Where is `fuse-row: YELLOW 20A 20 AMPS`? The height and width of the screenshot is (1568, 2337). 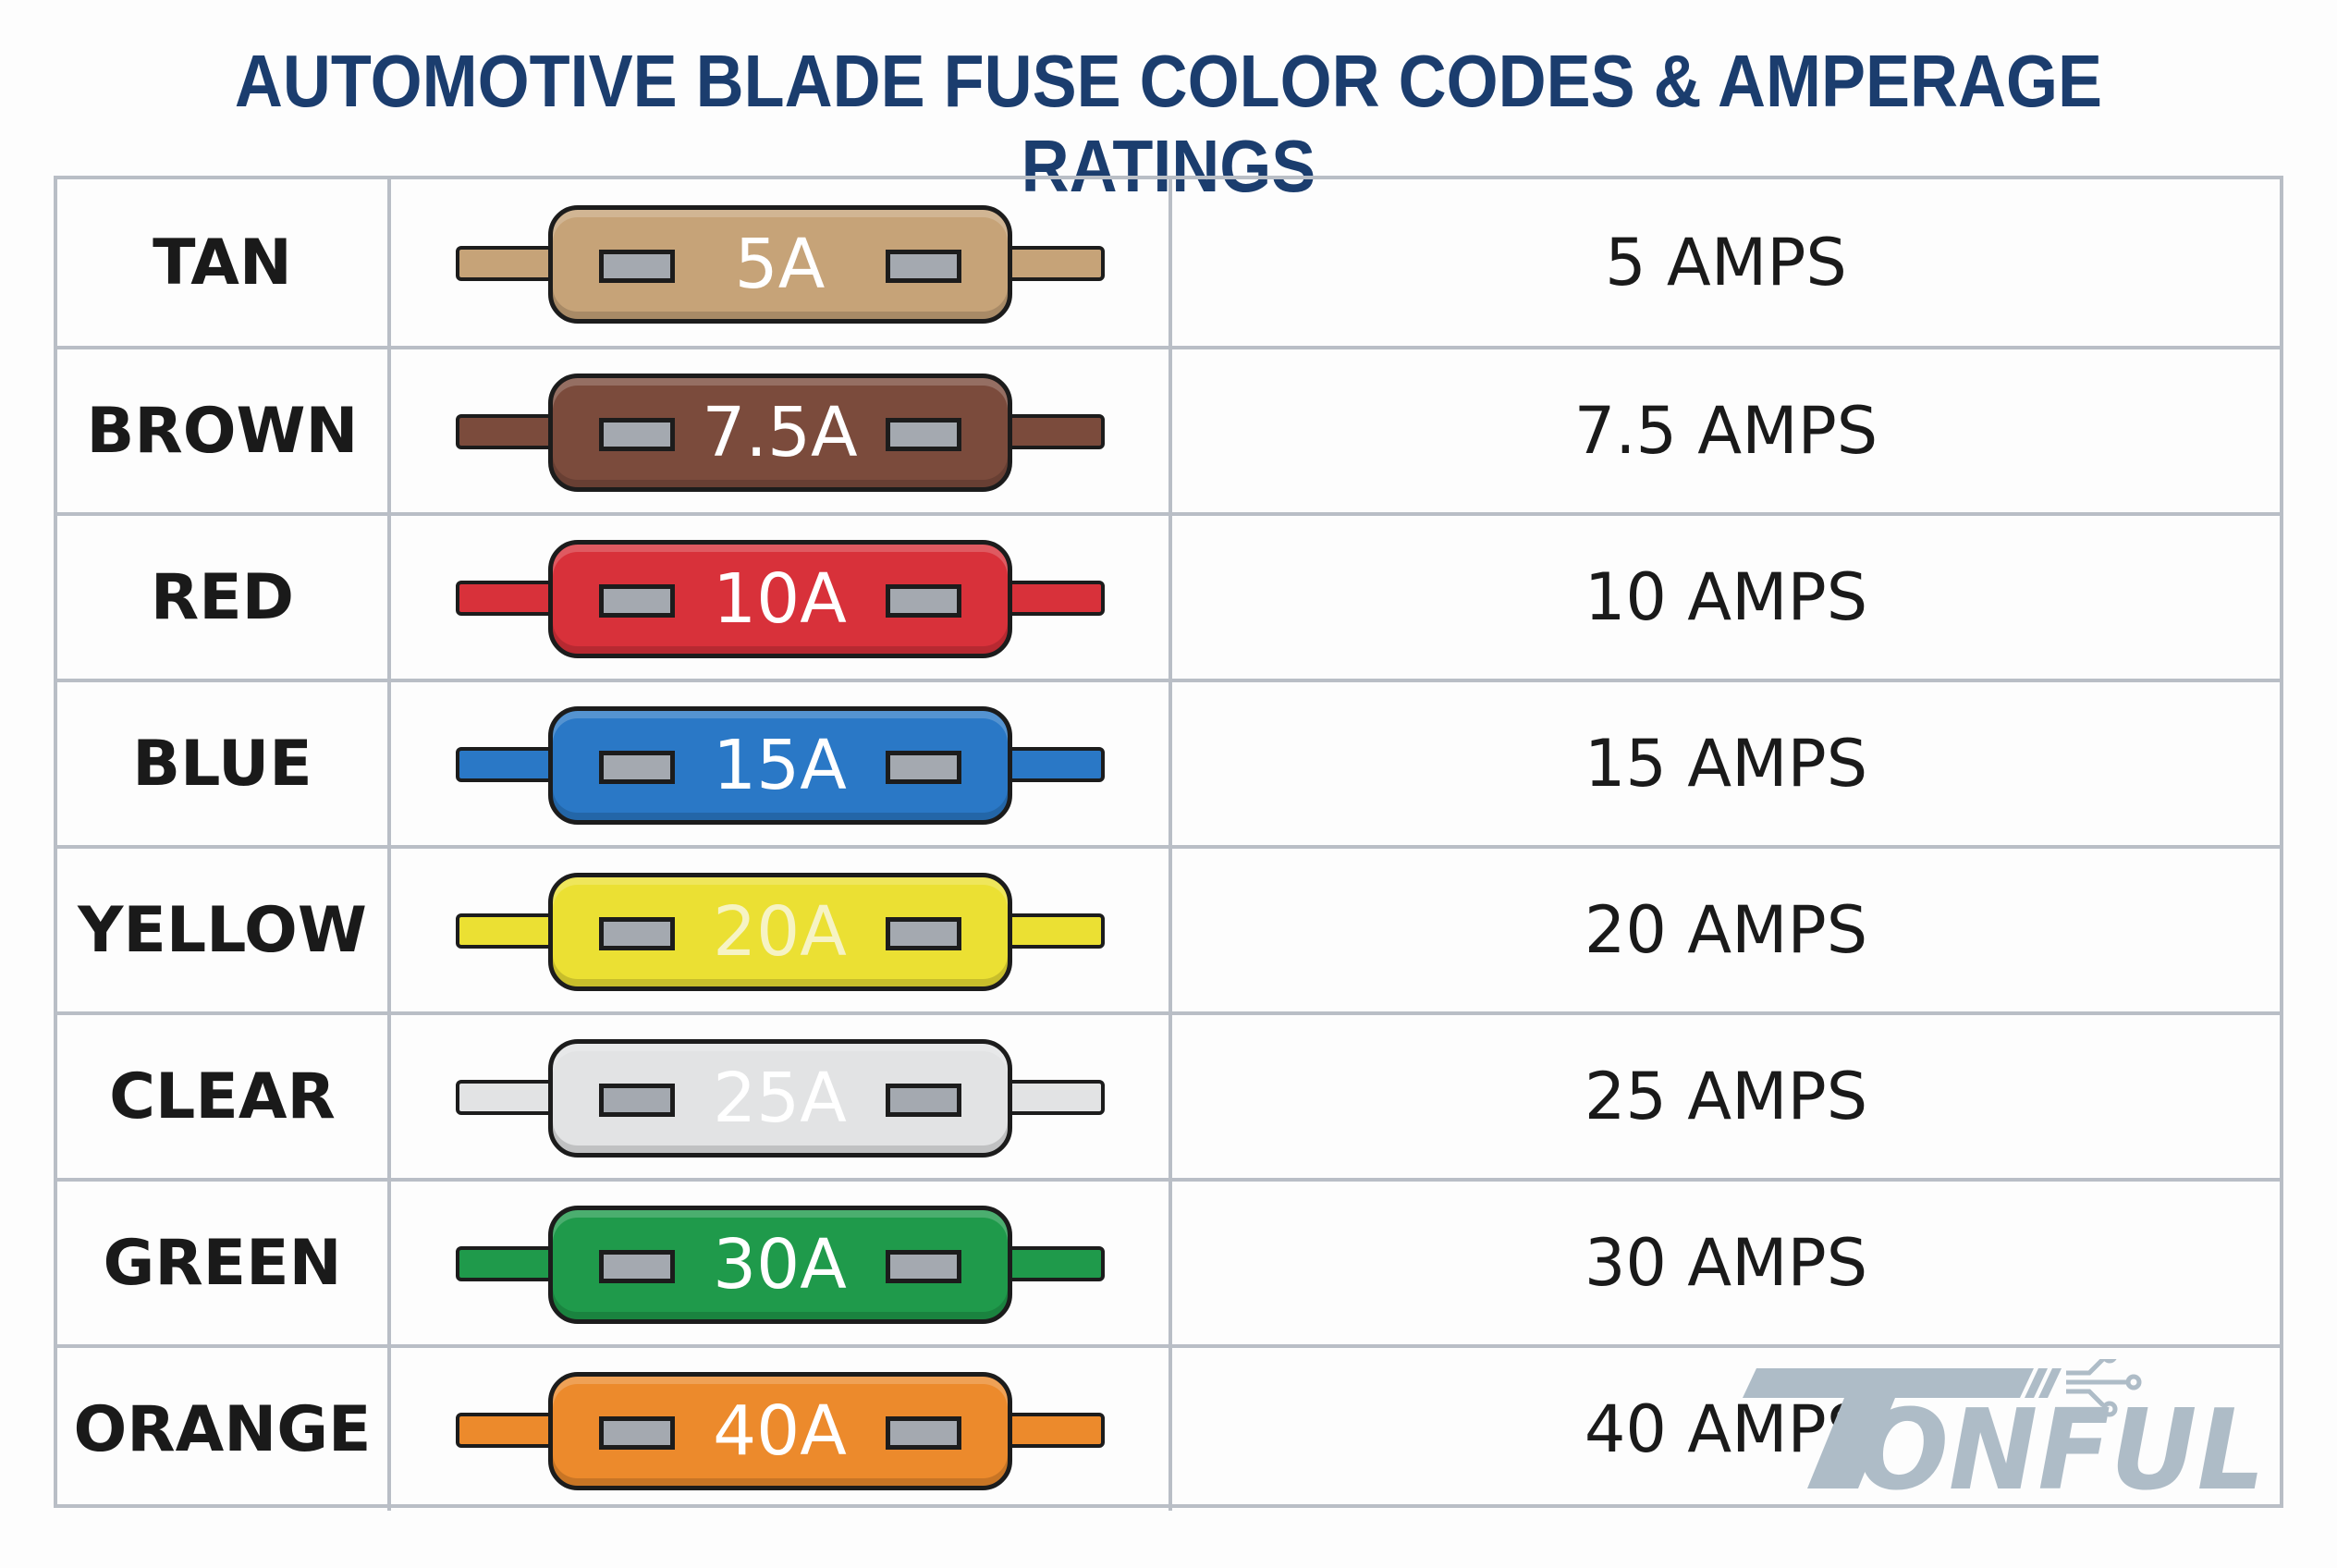 fuse-row: YELLOW 20A 20 AMPS is located at coordinates (1168, 928).